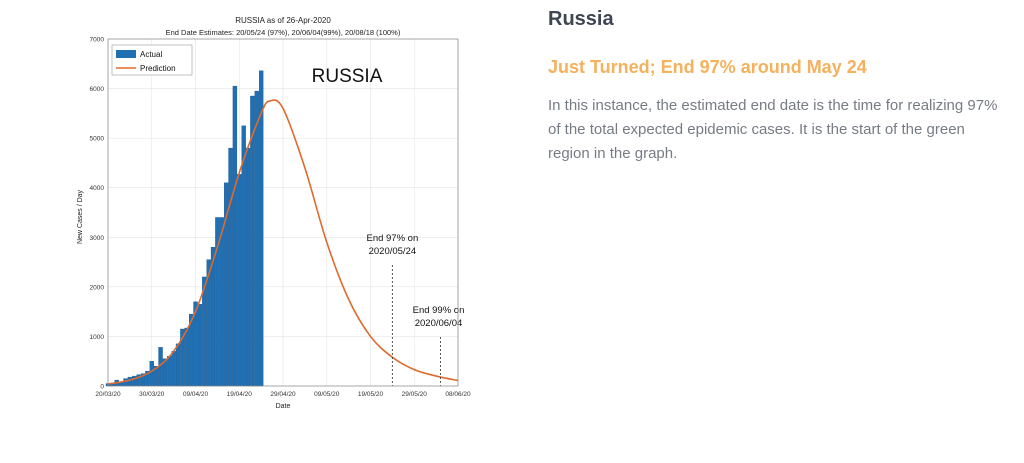  What do you see at coordinates (283, 406) in the screenshot?
I see `x-axis-label: Date` at bounding box center [283, 406].